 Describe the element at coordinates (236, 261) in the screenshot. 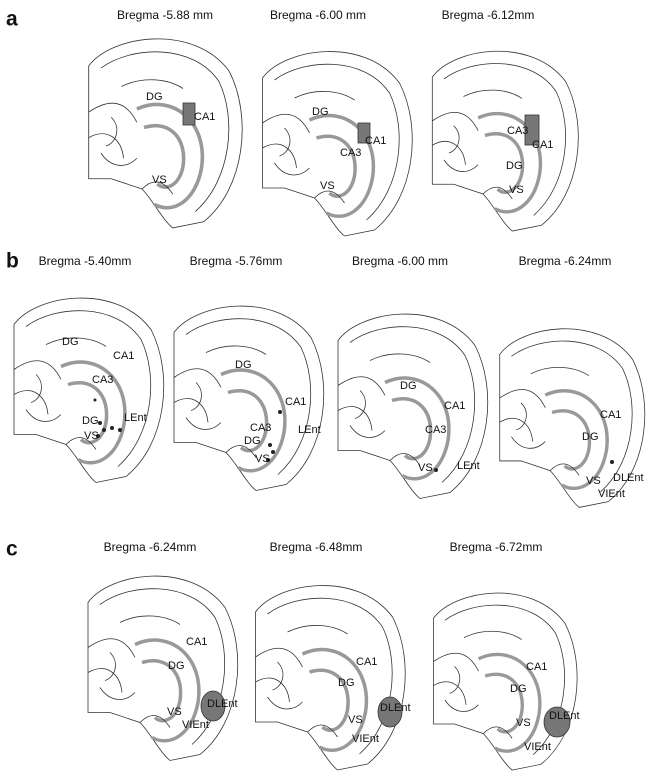

I see `section-title: Bregma -5.76mm` at that location.